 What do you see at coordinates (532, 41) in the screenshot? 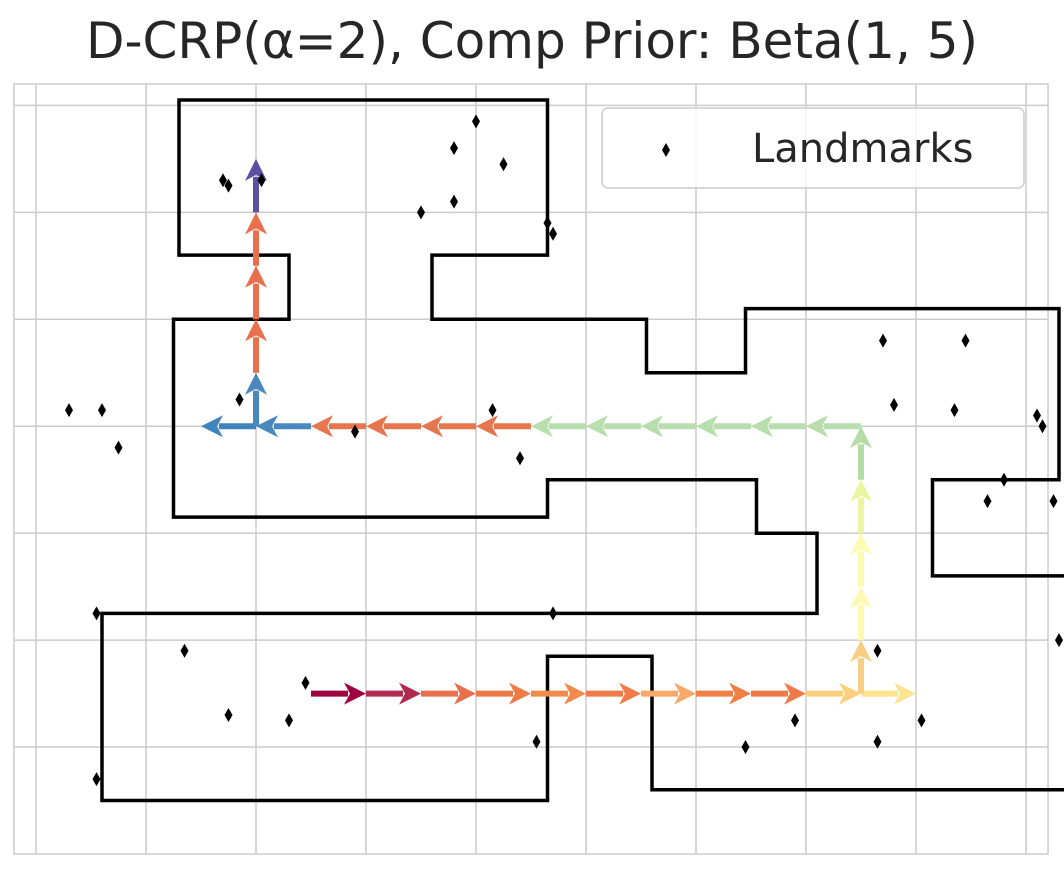
I see `chart-title: D-CRP(α=2), Comp Prior: Beta(1, 5)` at bounding box center [532, 41].